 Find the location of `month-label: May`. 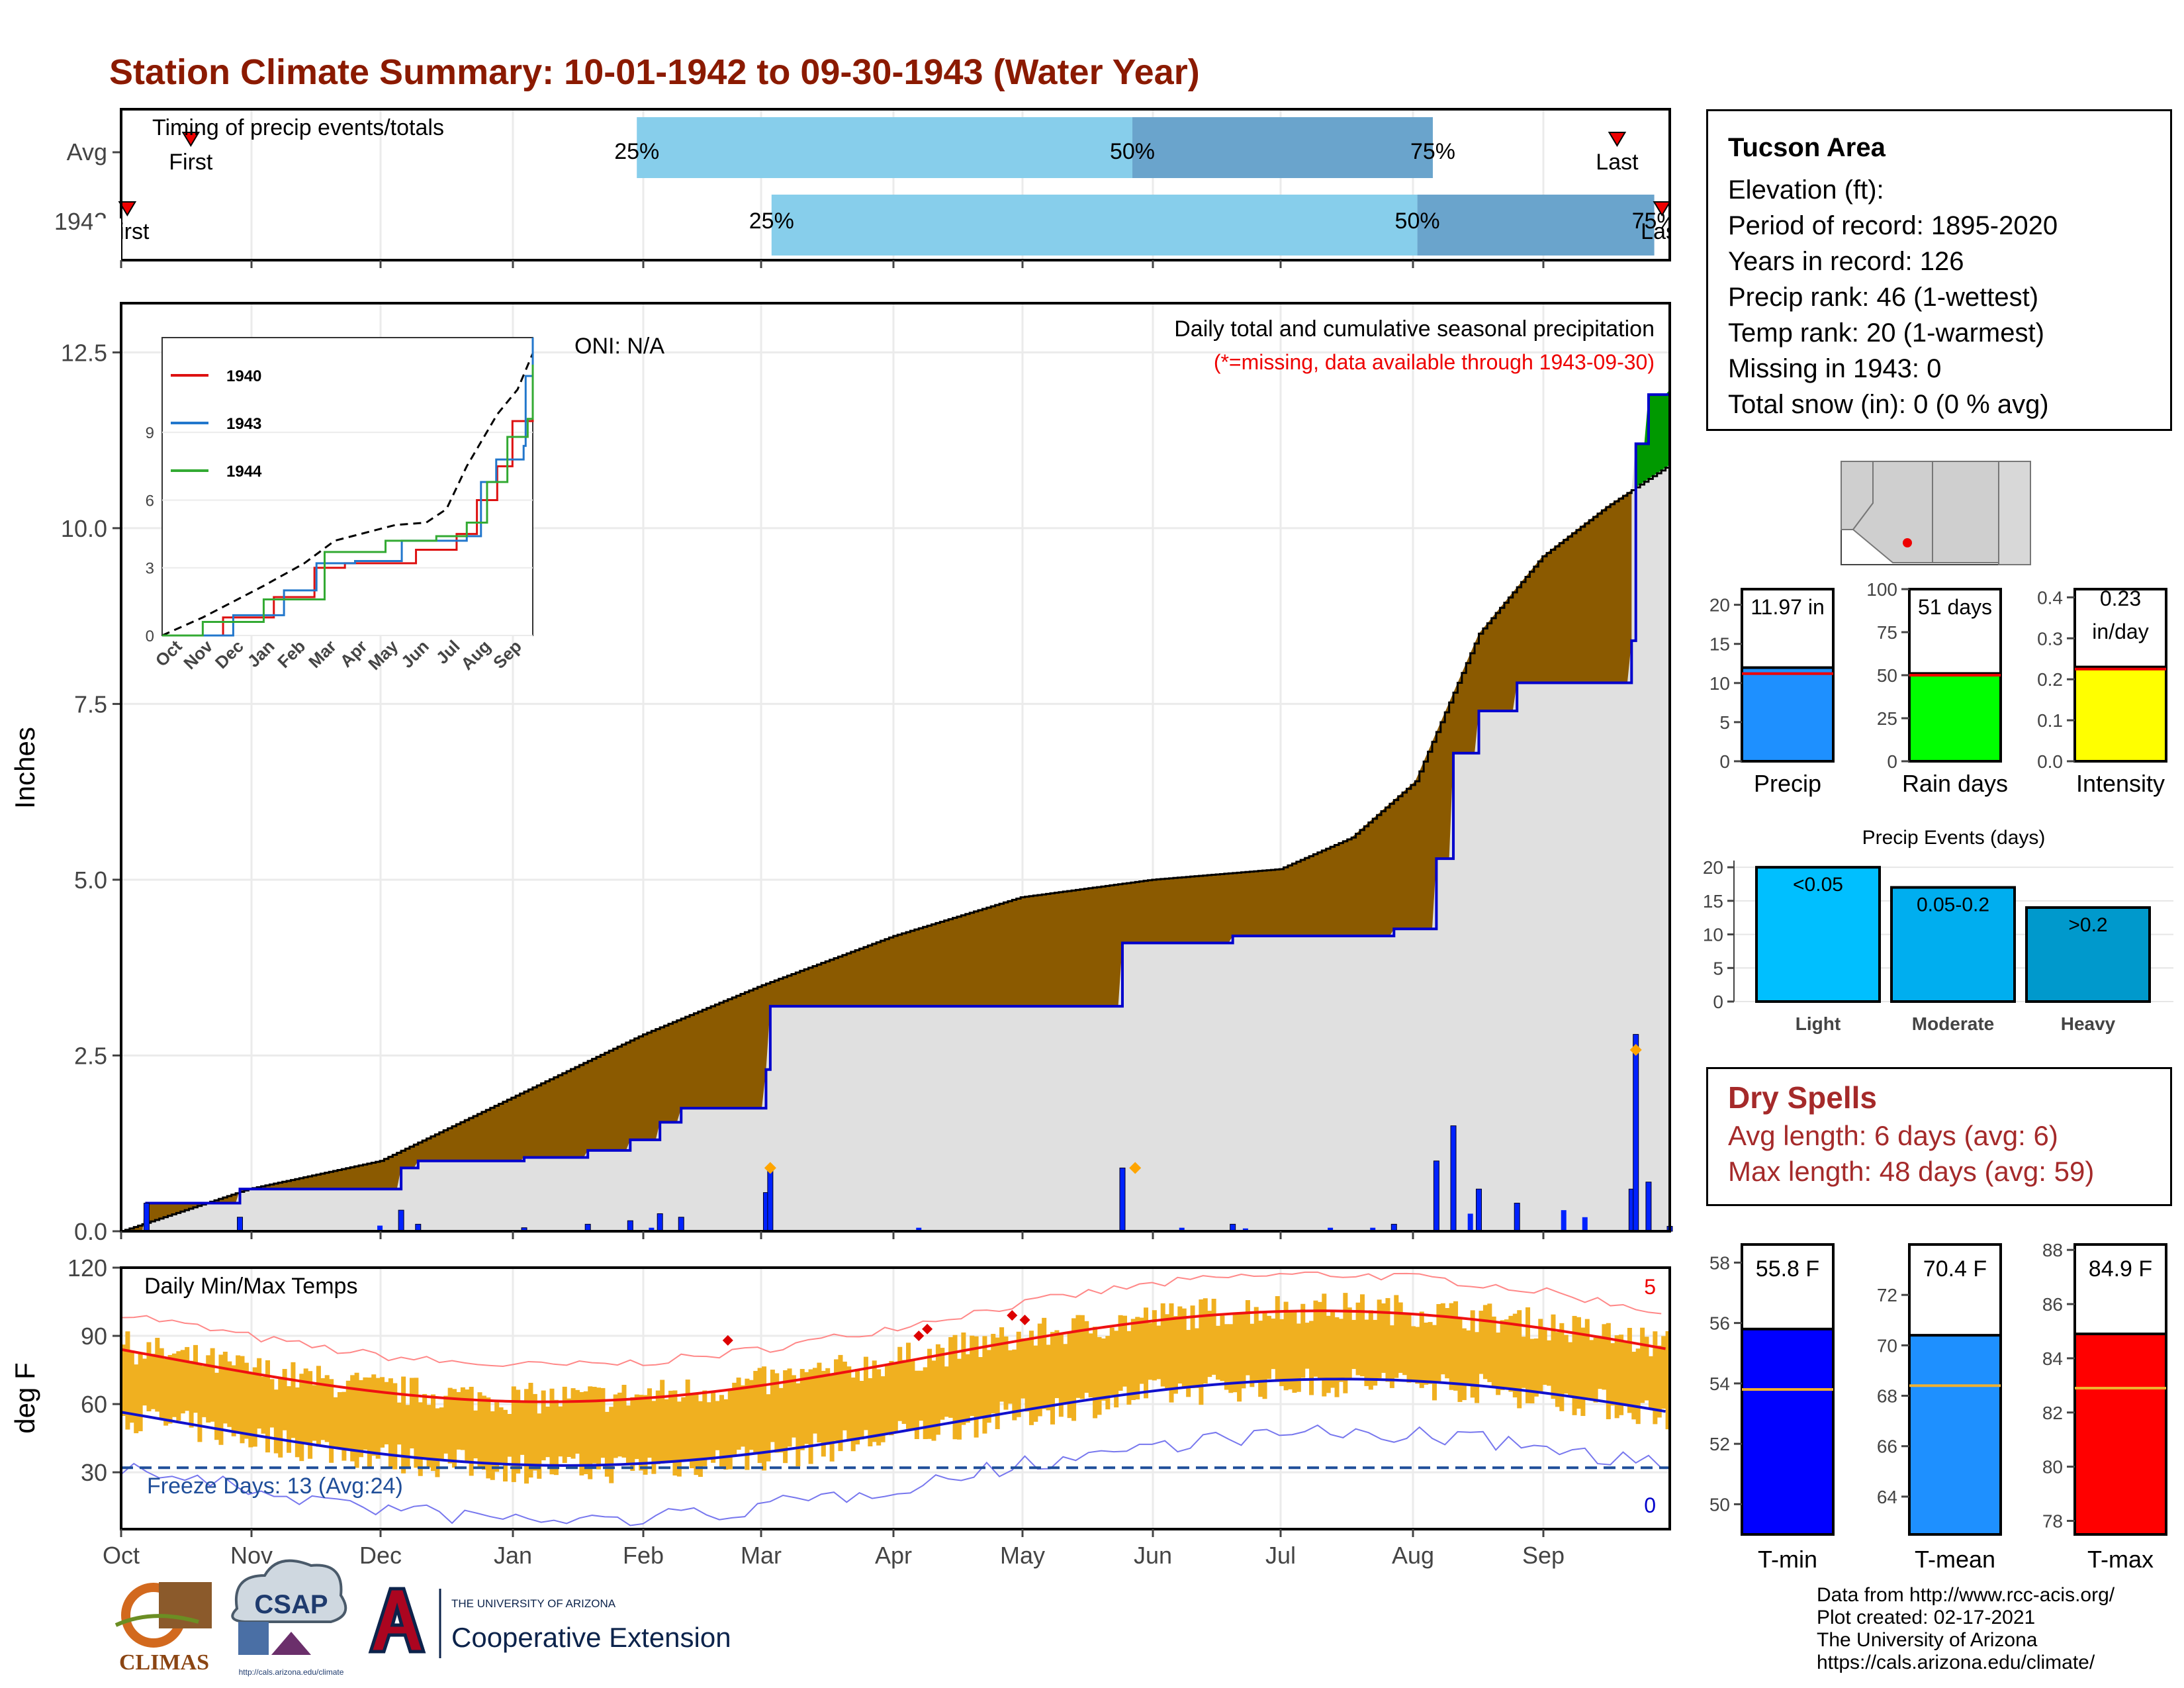

month-label: May is located at coordinates (1022, 1555).